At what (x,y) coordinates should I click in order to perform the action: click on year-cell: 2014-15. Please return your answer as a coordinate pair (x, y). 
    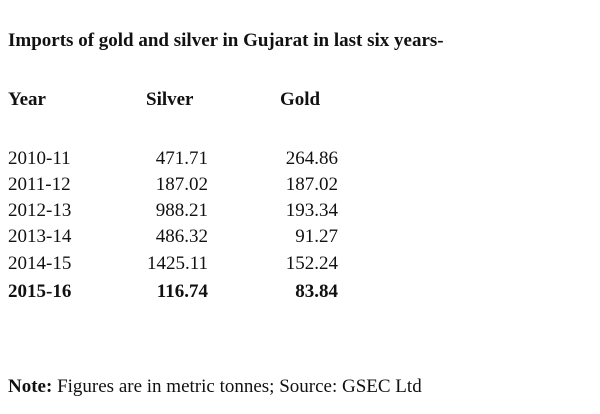
    Looking at the image, I should click on (40, 263).